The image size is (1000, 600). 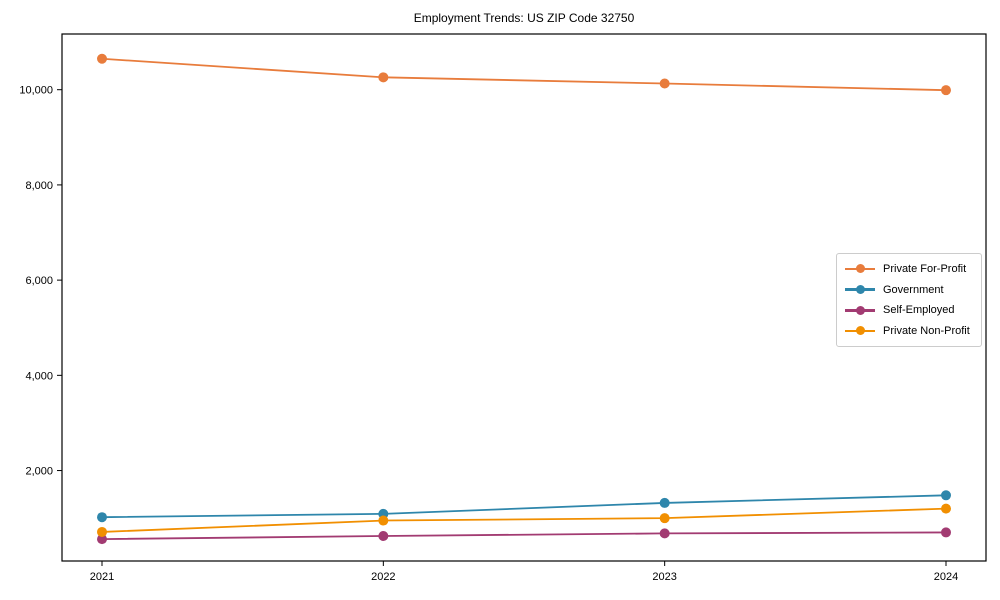 What do you see at coordinates (926, 330) in the screenshot?
I see `legend-label: Private Non-Profit` at bounding box center [926, 330].